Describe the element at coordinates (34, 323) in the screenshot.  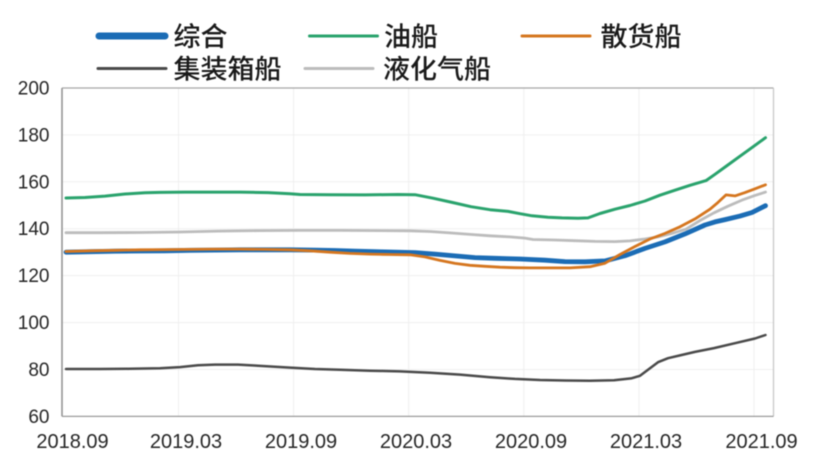
I see `svg-text: 100` at that location.